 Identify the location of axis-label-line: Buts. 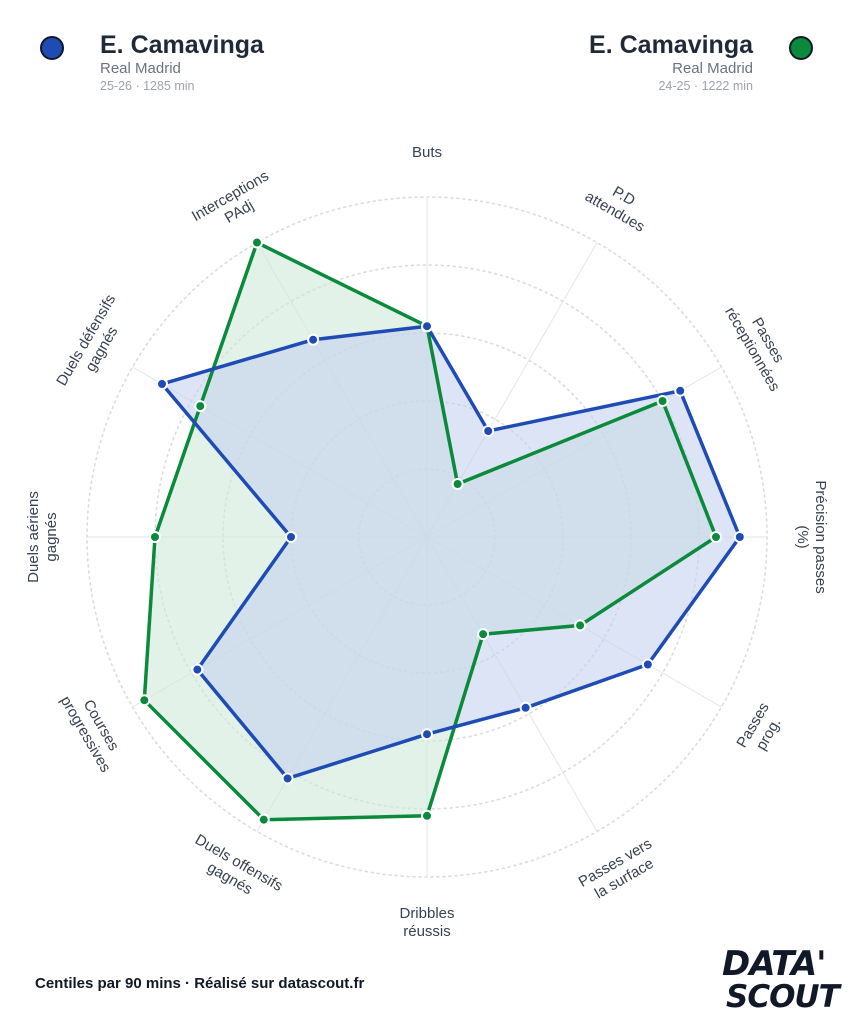
(427, 152).